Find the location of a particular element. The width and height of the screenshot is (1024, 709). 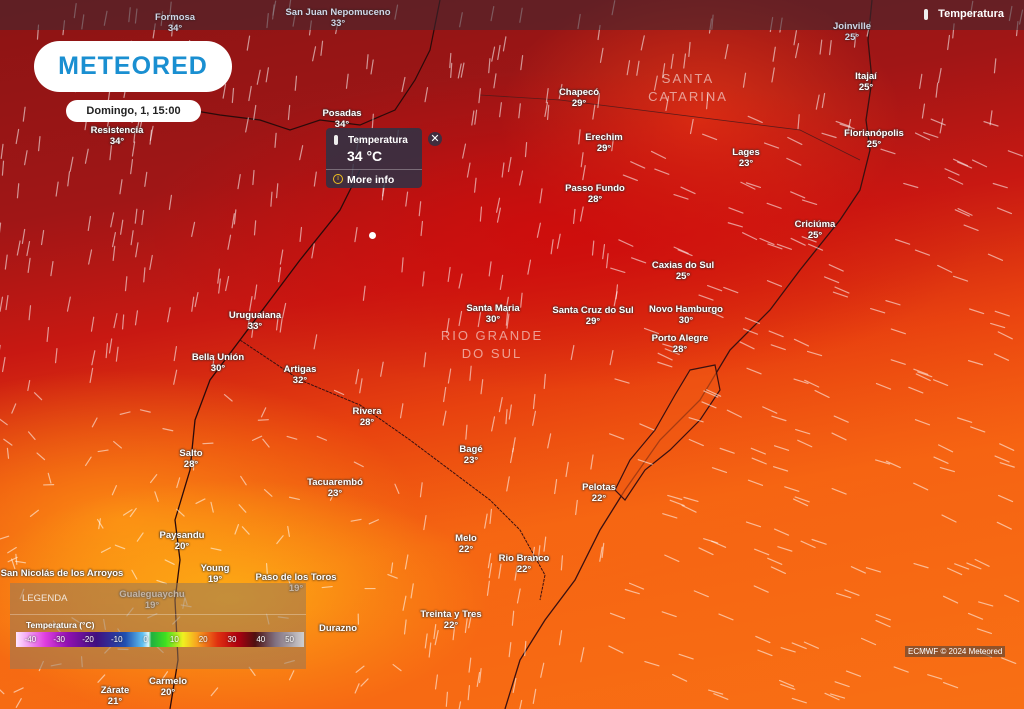

location-marker is located at coordinates (372, 235).